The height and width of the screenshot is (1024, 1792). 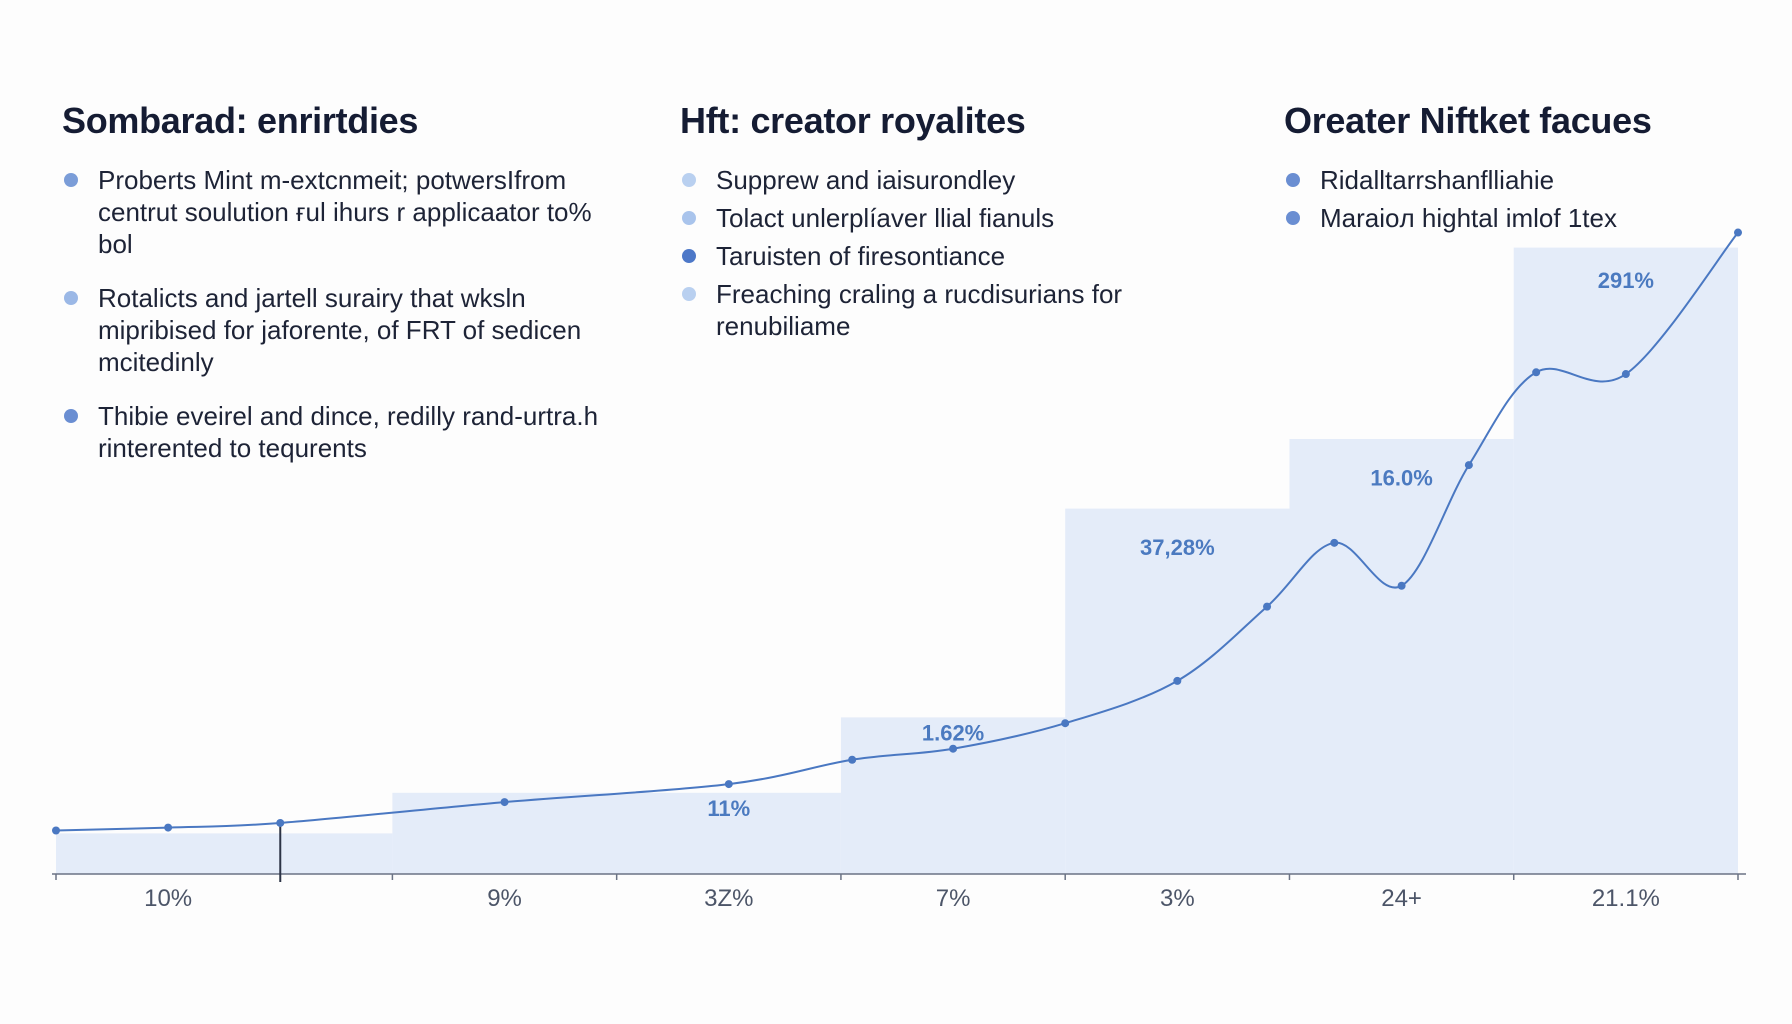 I want to click on bullet-text: Tolact unlerplíaver llial fianuls, so click(x=885, y=218).